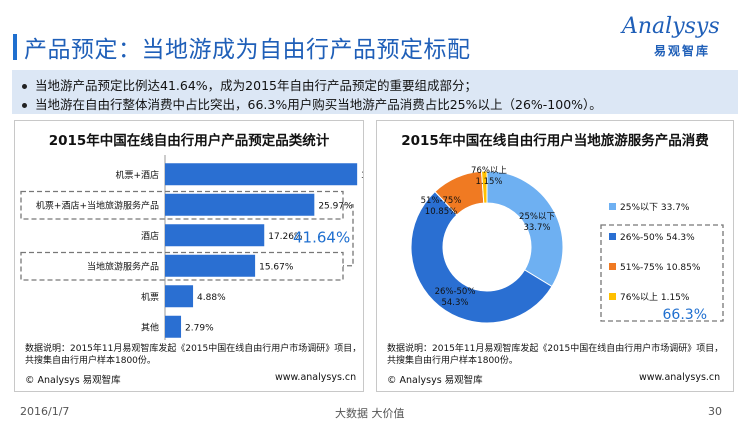  What do you see at coordinates (370, 413) in the screenshot?
I see `page-slogan: 大数据 大价值` at bounding box center [370, 413].